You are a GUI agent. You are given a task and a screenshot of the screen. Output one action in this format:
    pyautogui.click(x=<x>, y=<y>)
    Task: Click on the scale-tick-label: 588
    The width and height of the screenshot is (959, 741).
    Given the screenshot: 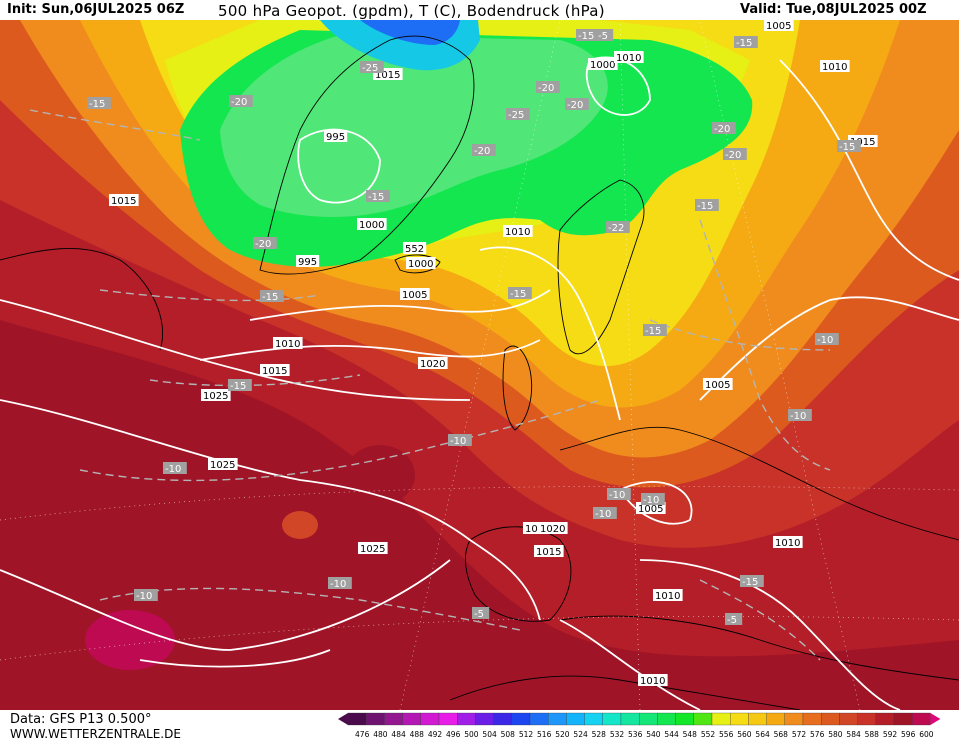 What is the action you would take?
    pyautogui.click(x=872, y=734)
    